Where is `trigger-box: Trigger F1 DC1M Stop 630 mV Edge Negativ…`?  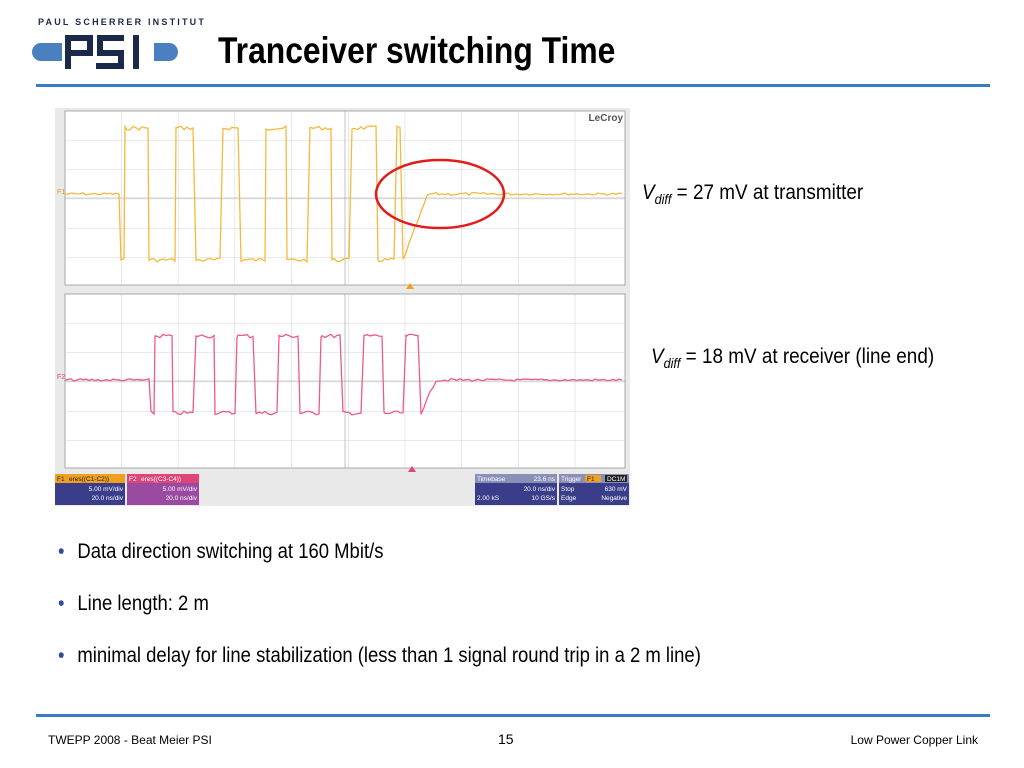
trigger-box: Trigger F1 DC1M Stop 630 mV Edge Negativ… is located at coordinates (594, 489).